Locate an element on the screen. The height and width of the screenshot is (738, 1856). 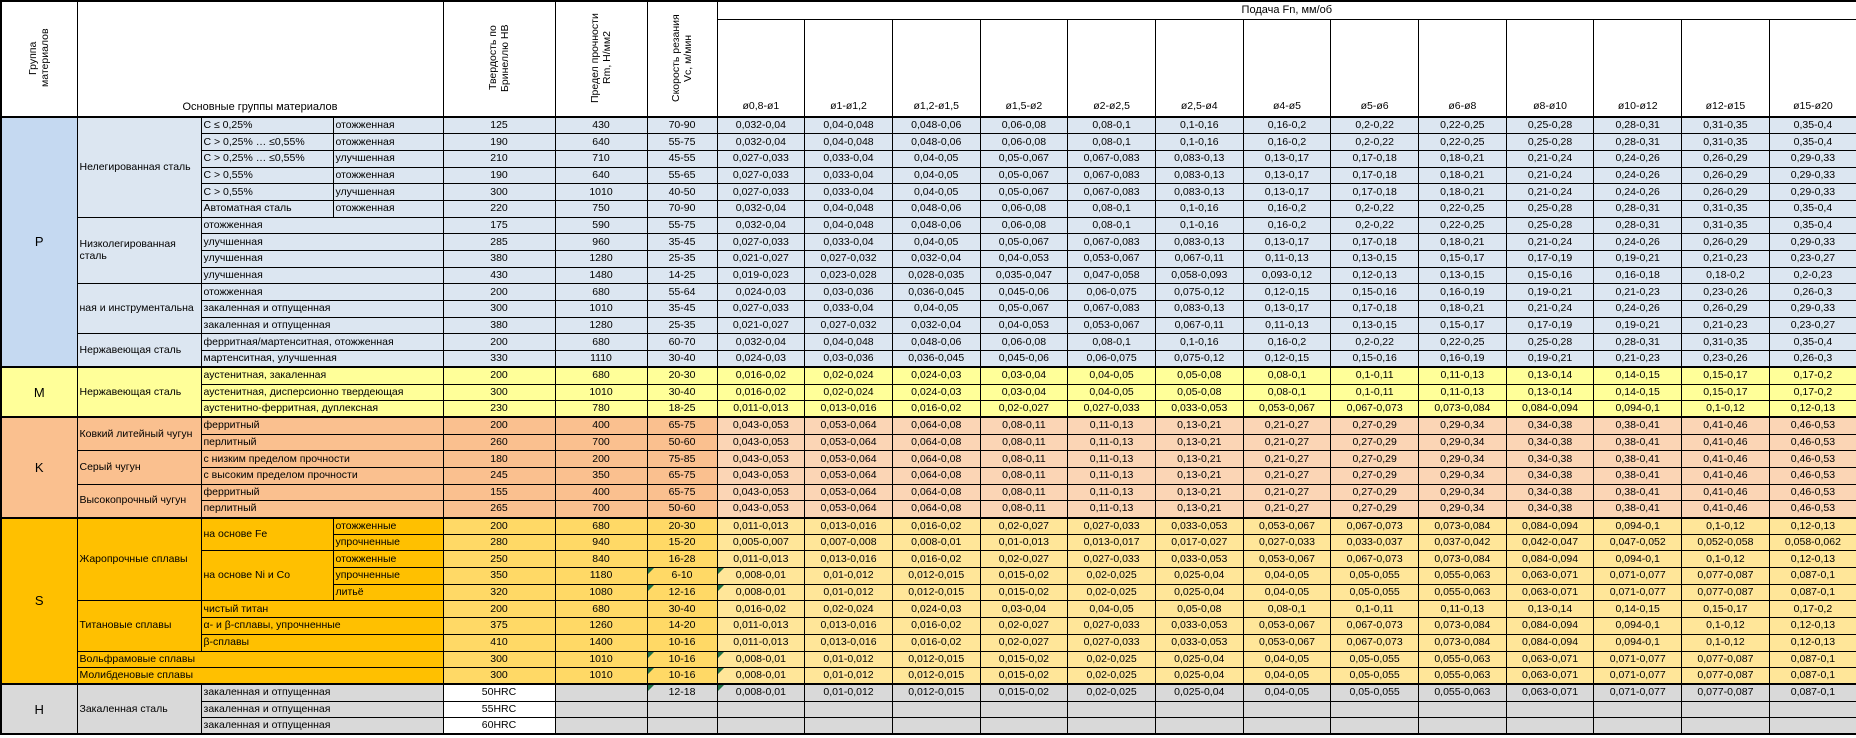
material-cell: Молибденовые сплавы is located at coordinates (260, 676).